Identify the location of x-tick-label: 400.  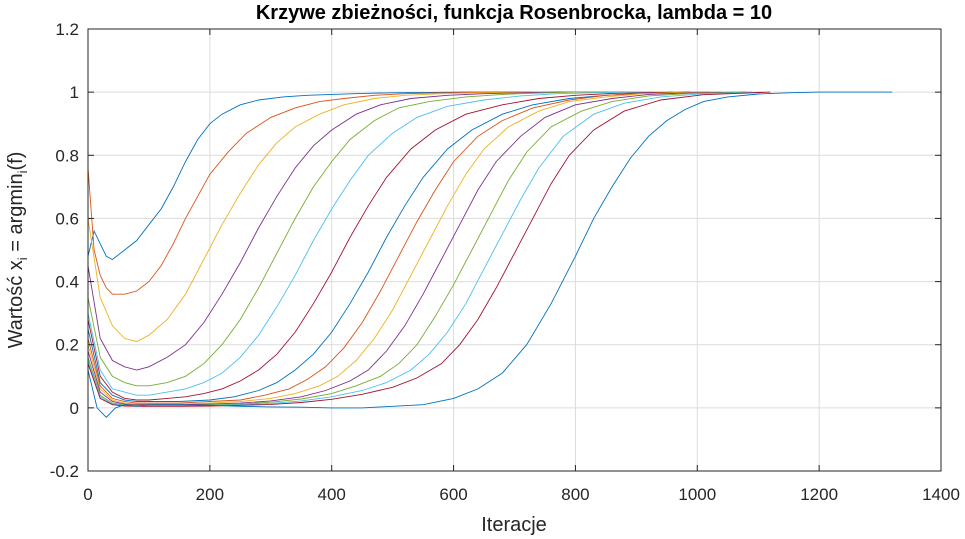
(332, 494).